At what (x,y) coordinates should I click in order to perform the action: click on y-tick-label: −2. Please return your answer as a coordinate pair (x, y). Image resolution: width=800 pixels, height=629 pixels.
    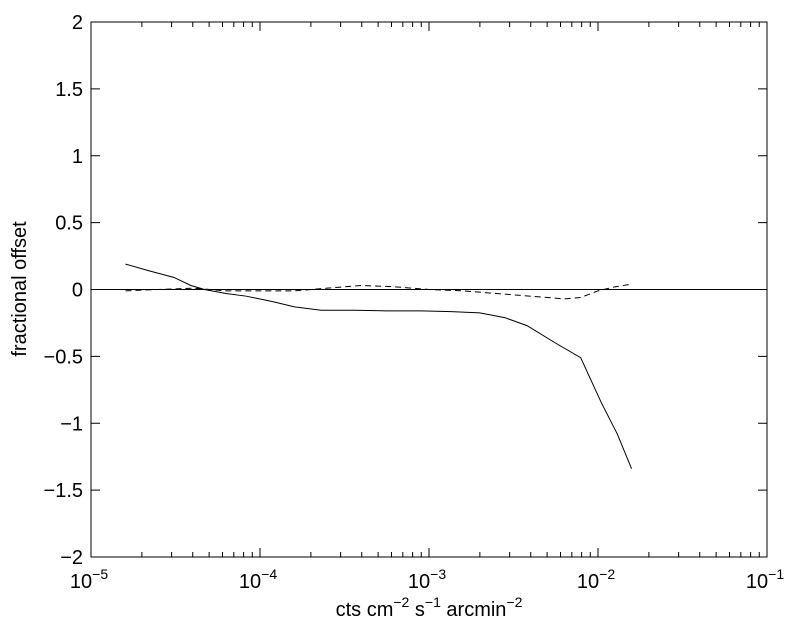
    Looking at the image, I should click on (71, 558).